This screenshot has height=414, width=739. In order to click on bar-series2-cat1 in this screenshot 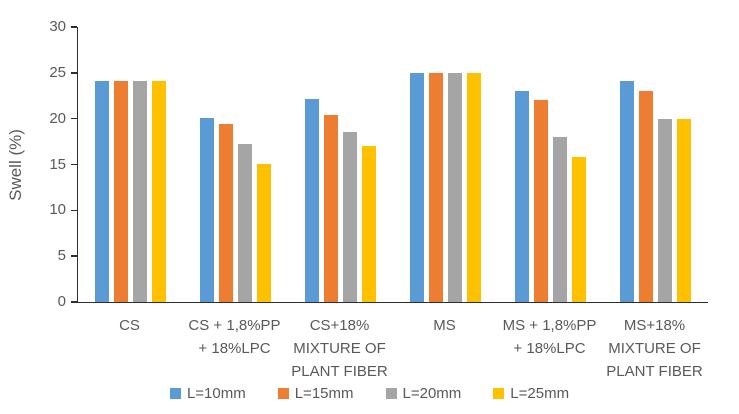, I will do `click(245, 223)`.